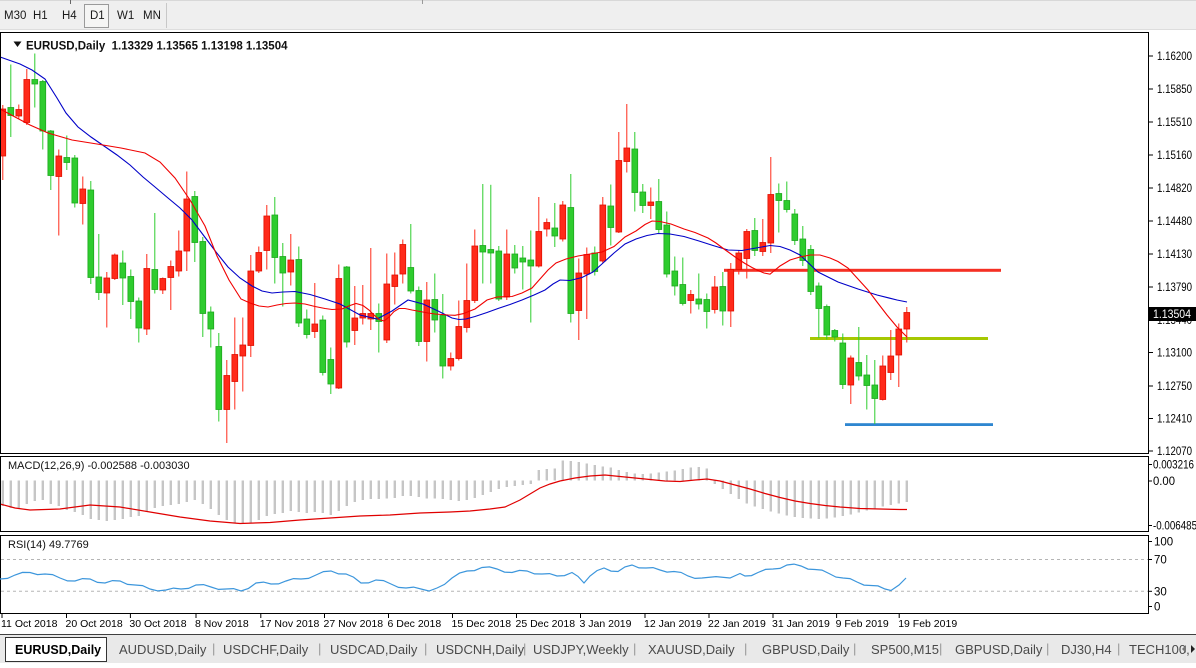  What do you see at coordinates (94, 624) in the screenshot?
I see `svg-text: 20 Oct 2018` at bounding box center [94, 624].